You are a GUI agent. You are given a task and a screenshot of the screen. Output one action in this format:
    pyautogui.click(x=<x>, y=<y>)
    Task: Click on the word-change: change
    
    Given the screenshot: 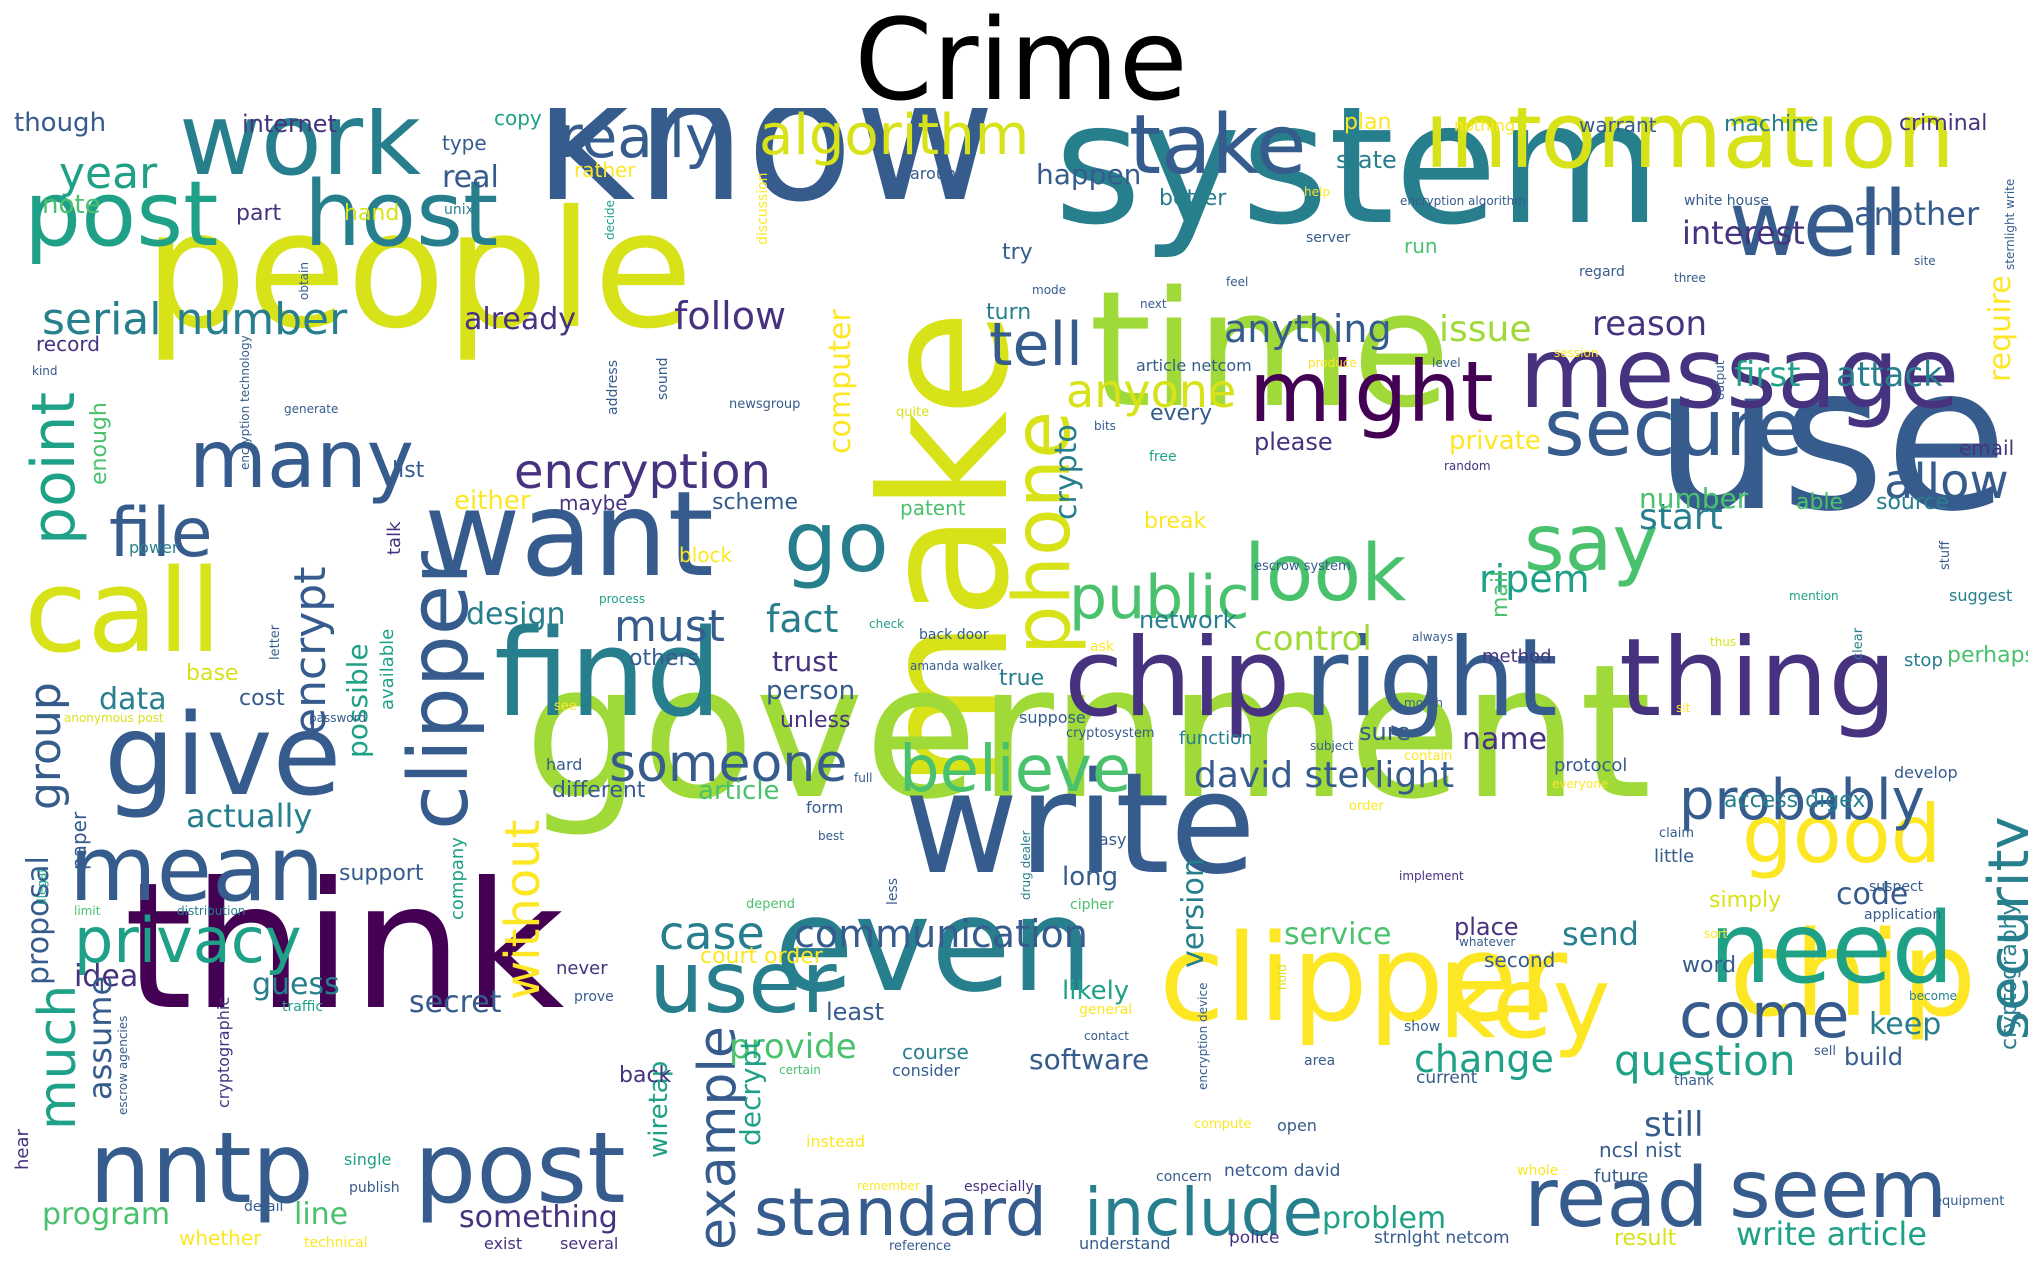 What is the action you would take?
    pyautogui.click(x=1484, y=1059)
    